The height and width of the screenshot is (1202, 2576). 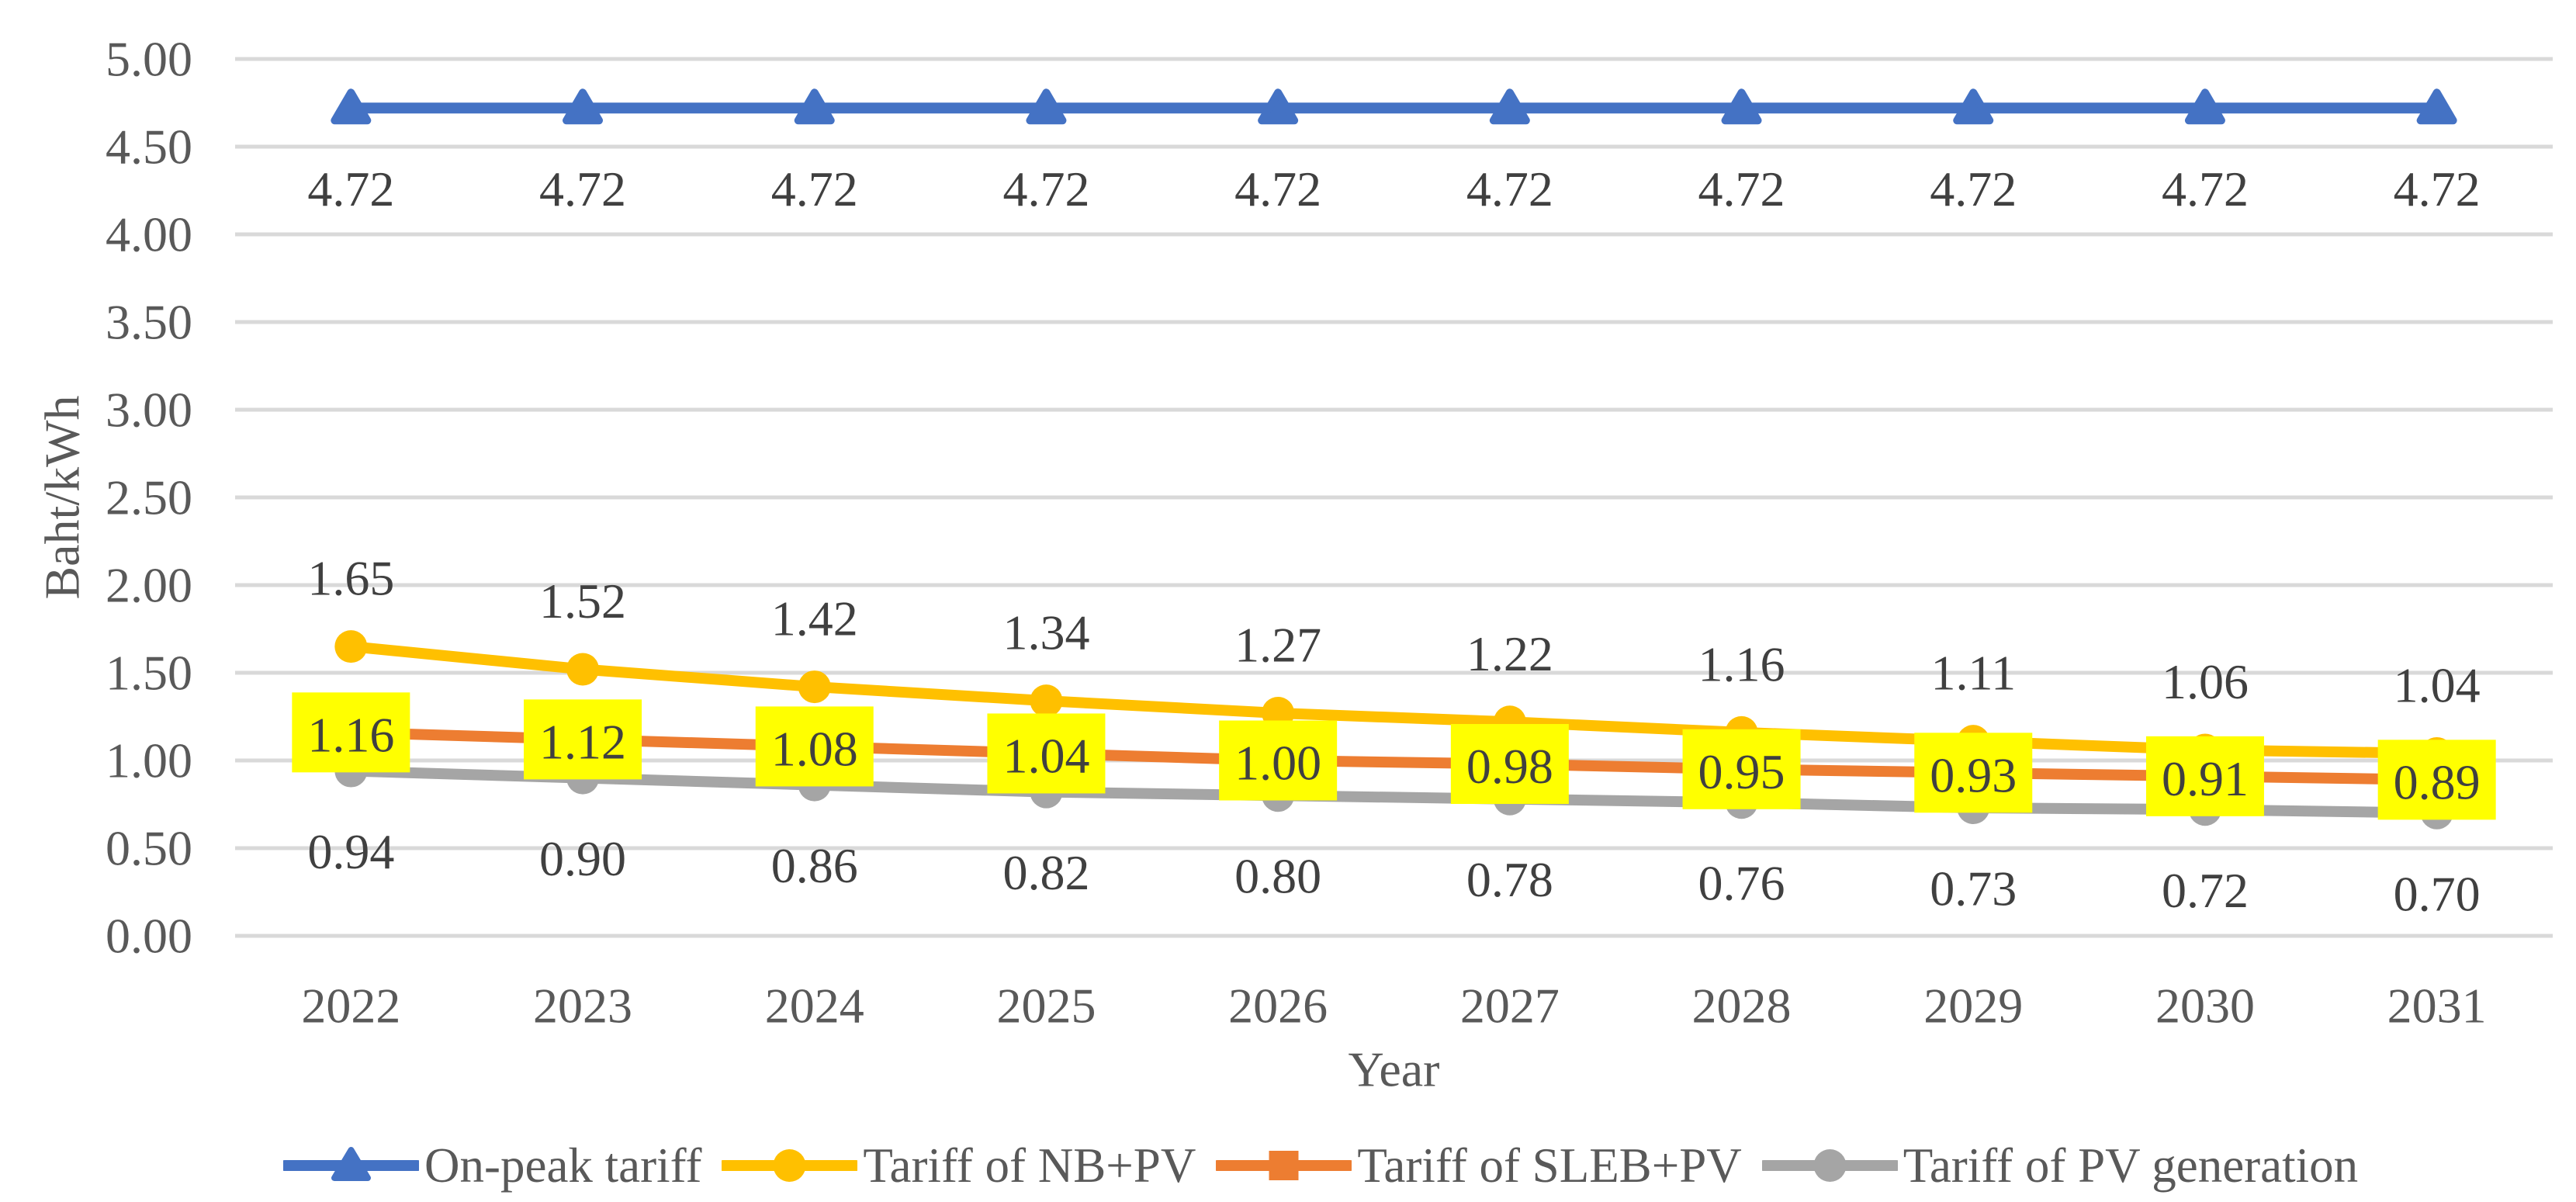 I want to click on legend-item-3: Tariff of PV generation, so click(x=2059, y=1165).